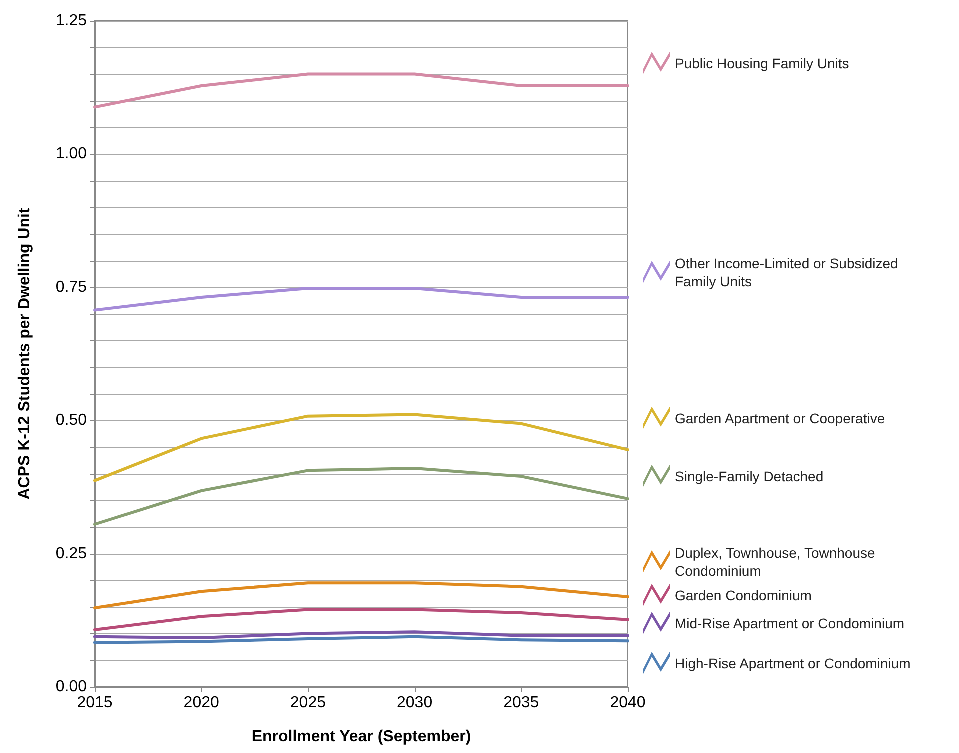 This screenshot has height=753, width=959. What do you see at coordinates (72, 553) in the screenshot?
I see `y-tick-label: 0.25` at bounding box center [72, 553].